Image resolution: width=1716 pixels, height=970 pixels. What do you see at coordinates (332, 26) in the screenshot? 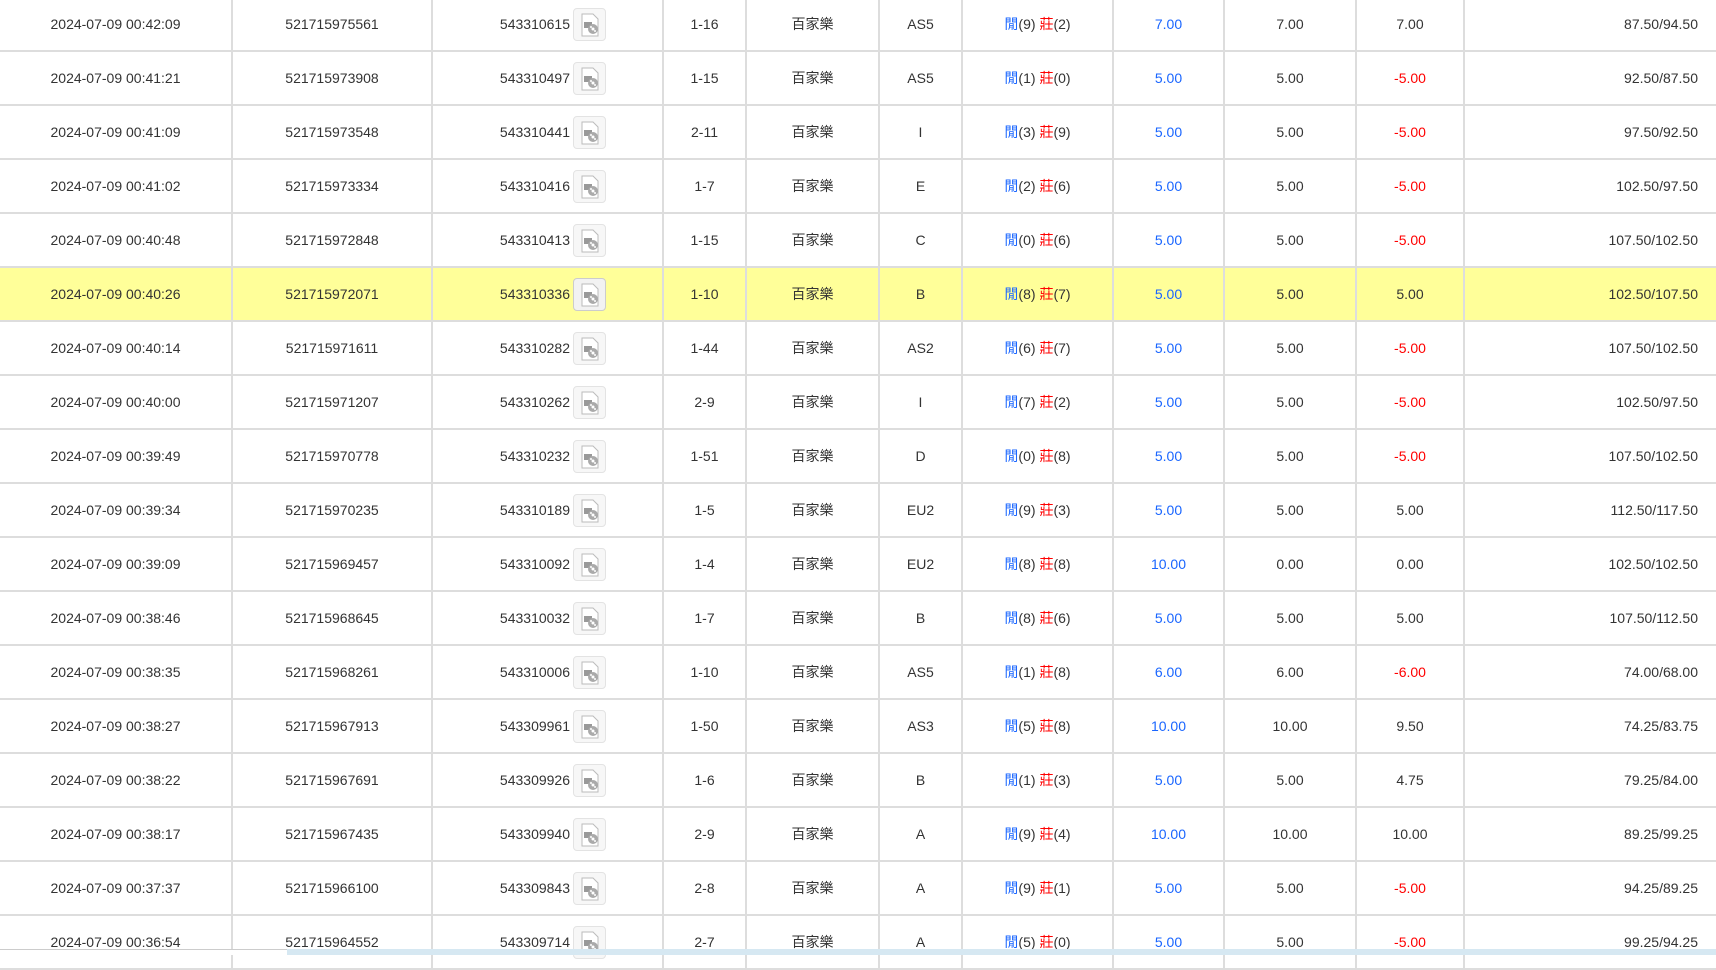
I see `bet-id: 521715975561` at bounding box center [332, 26].